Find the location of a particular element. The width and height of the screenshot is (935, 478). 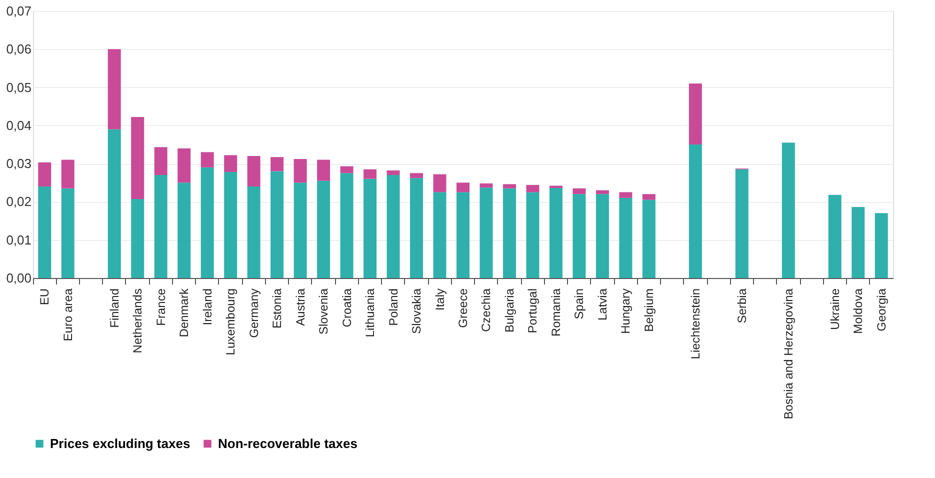

x-tick-label: Georgia is located at coordinates (881, 310).